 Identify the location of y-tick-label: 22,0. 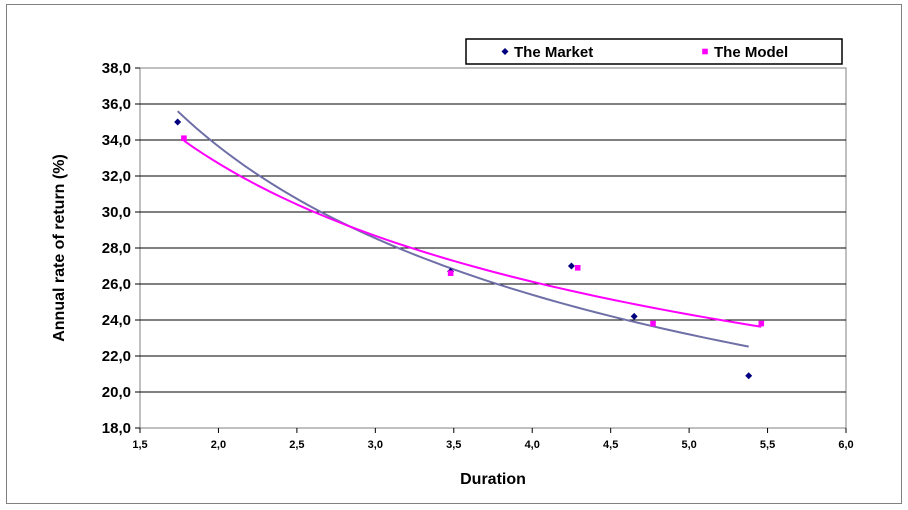
(116, 356).